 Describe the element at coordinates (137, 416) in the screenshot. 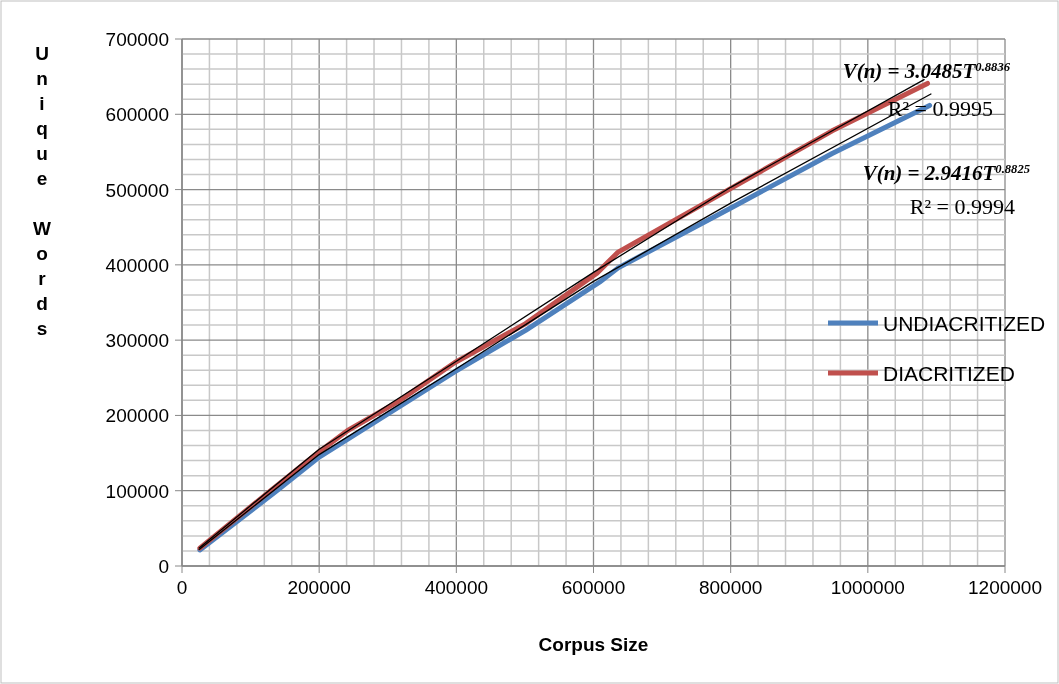

I see `y-tick-label: 200000` at that location.